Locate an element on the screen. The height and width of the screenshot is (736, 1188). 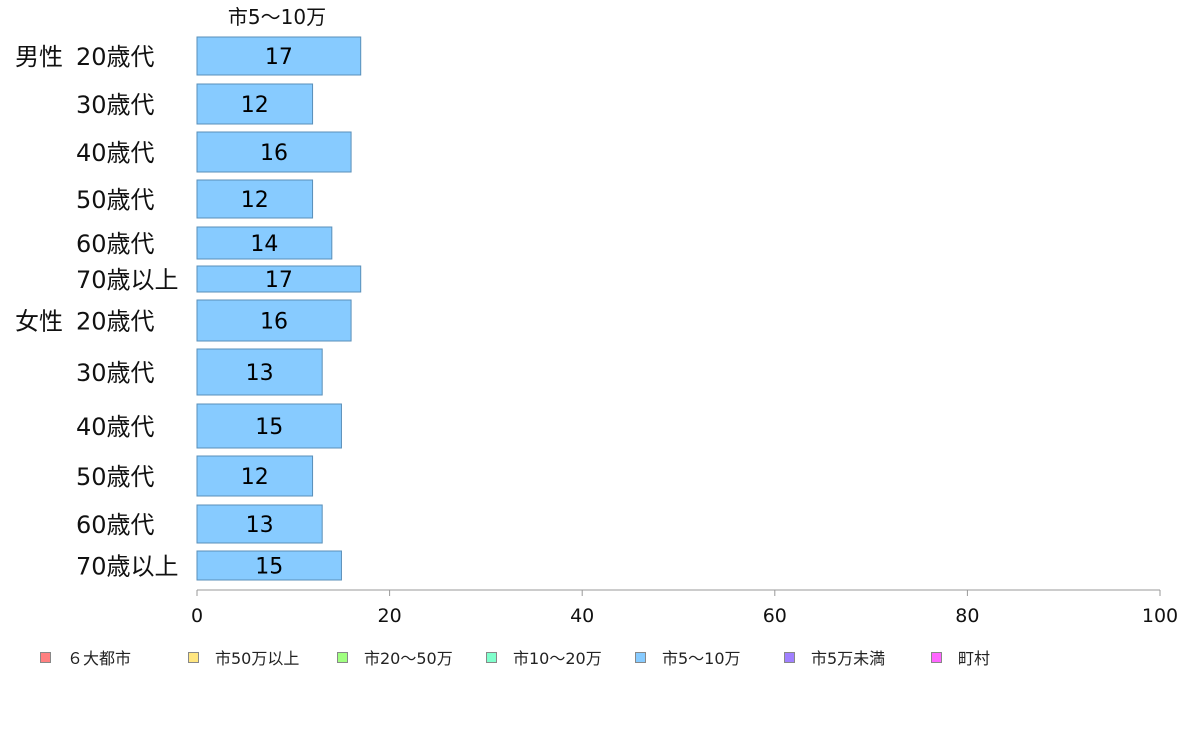
legend-item: 市5〜10万 is located at coordinates (688, 657).